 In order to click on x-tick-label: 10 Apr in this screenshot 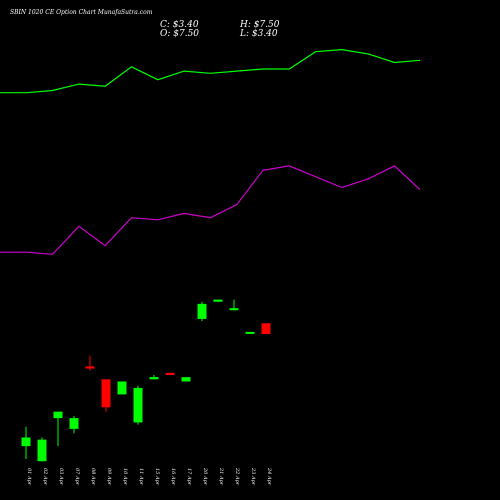, I will do `click(125, 477)`.